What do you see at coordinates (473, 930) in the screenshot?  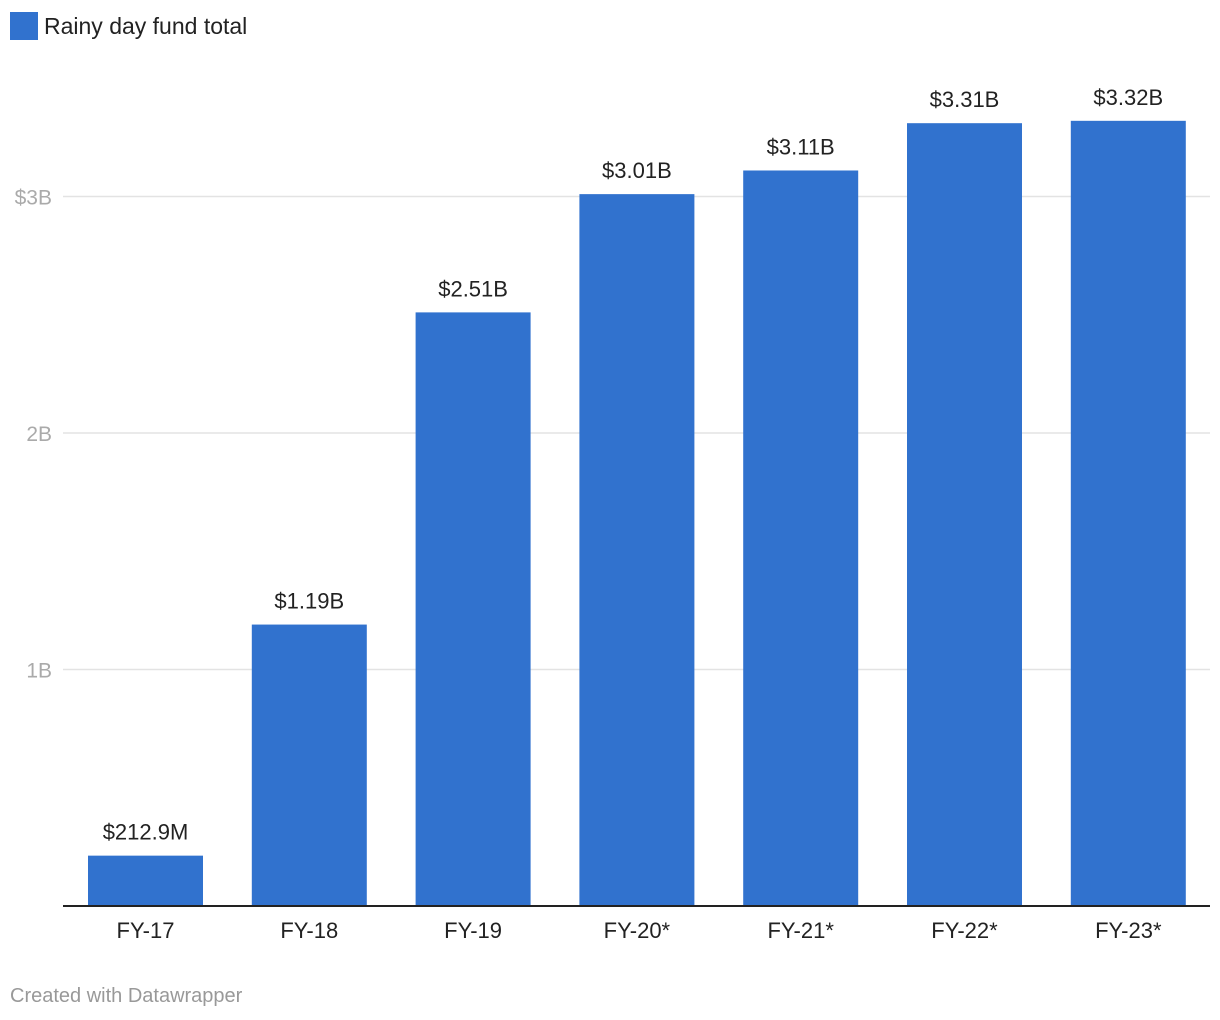 I see `x-category-label: FY-19` at bounding box center [473, 930].